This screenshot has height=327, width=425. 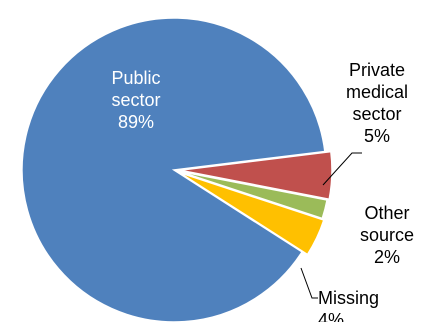 I want to click on slice-label-other-source: Other source 2%, so click(x=387, y=235).